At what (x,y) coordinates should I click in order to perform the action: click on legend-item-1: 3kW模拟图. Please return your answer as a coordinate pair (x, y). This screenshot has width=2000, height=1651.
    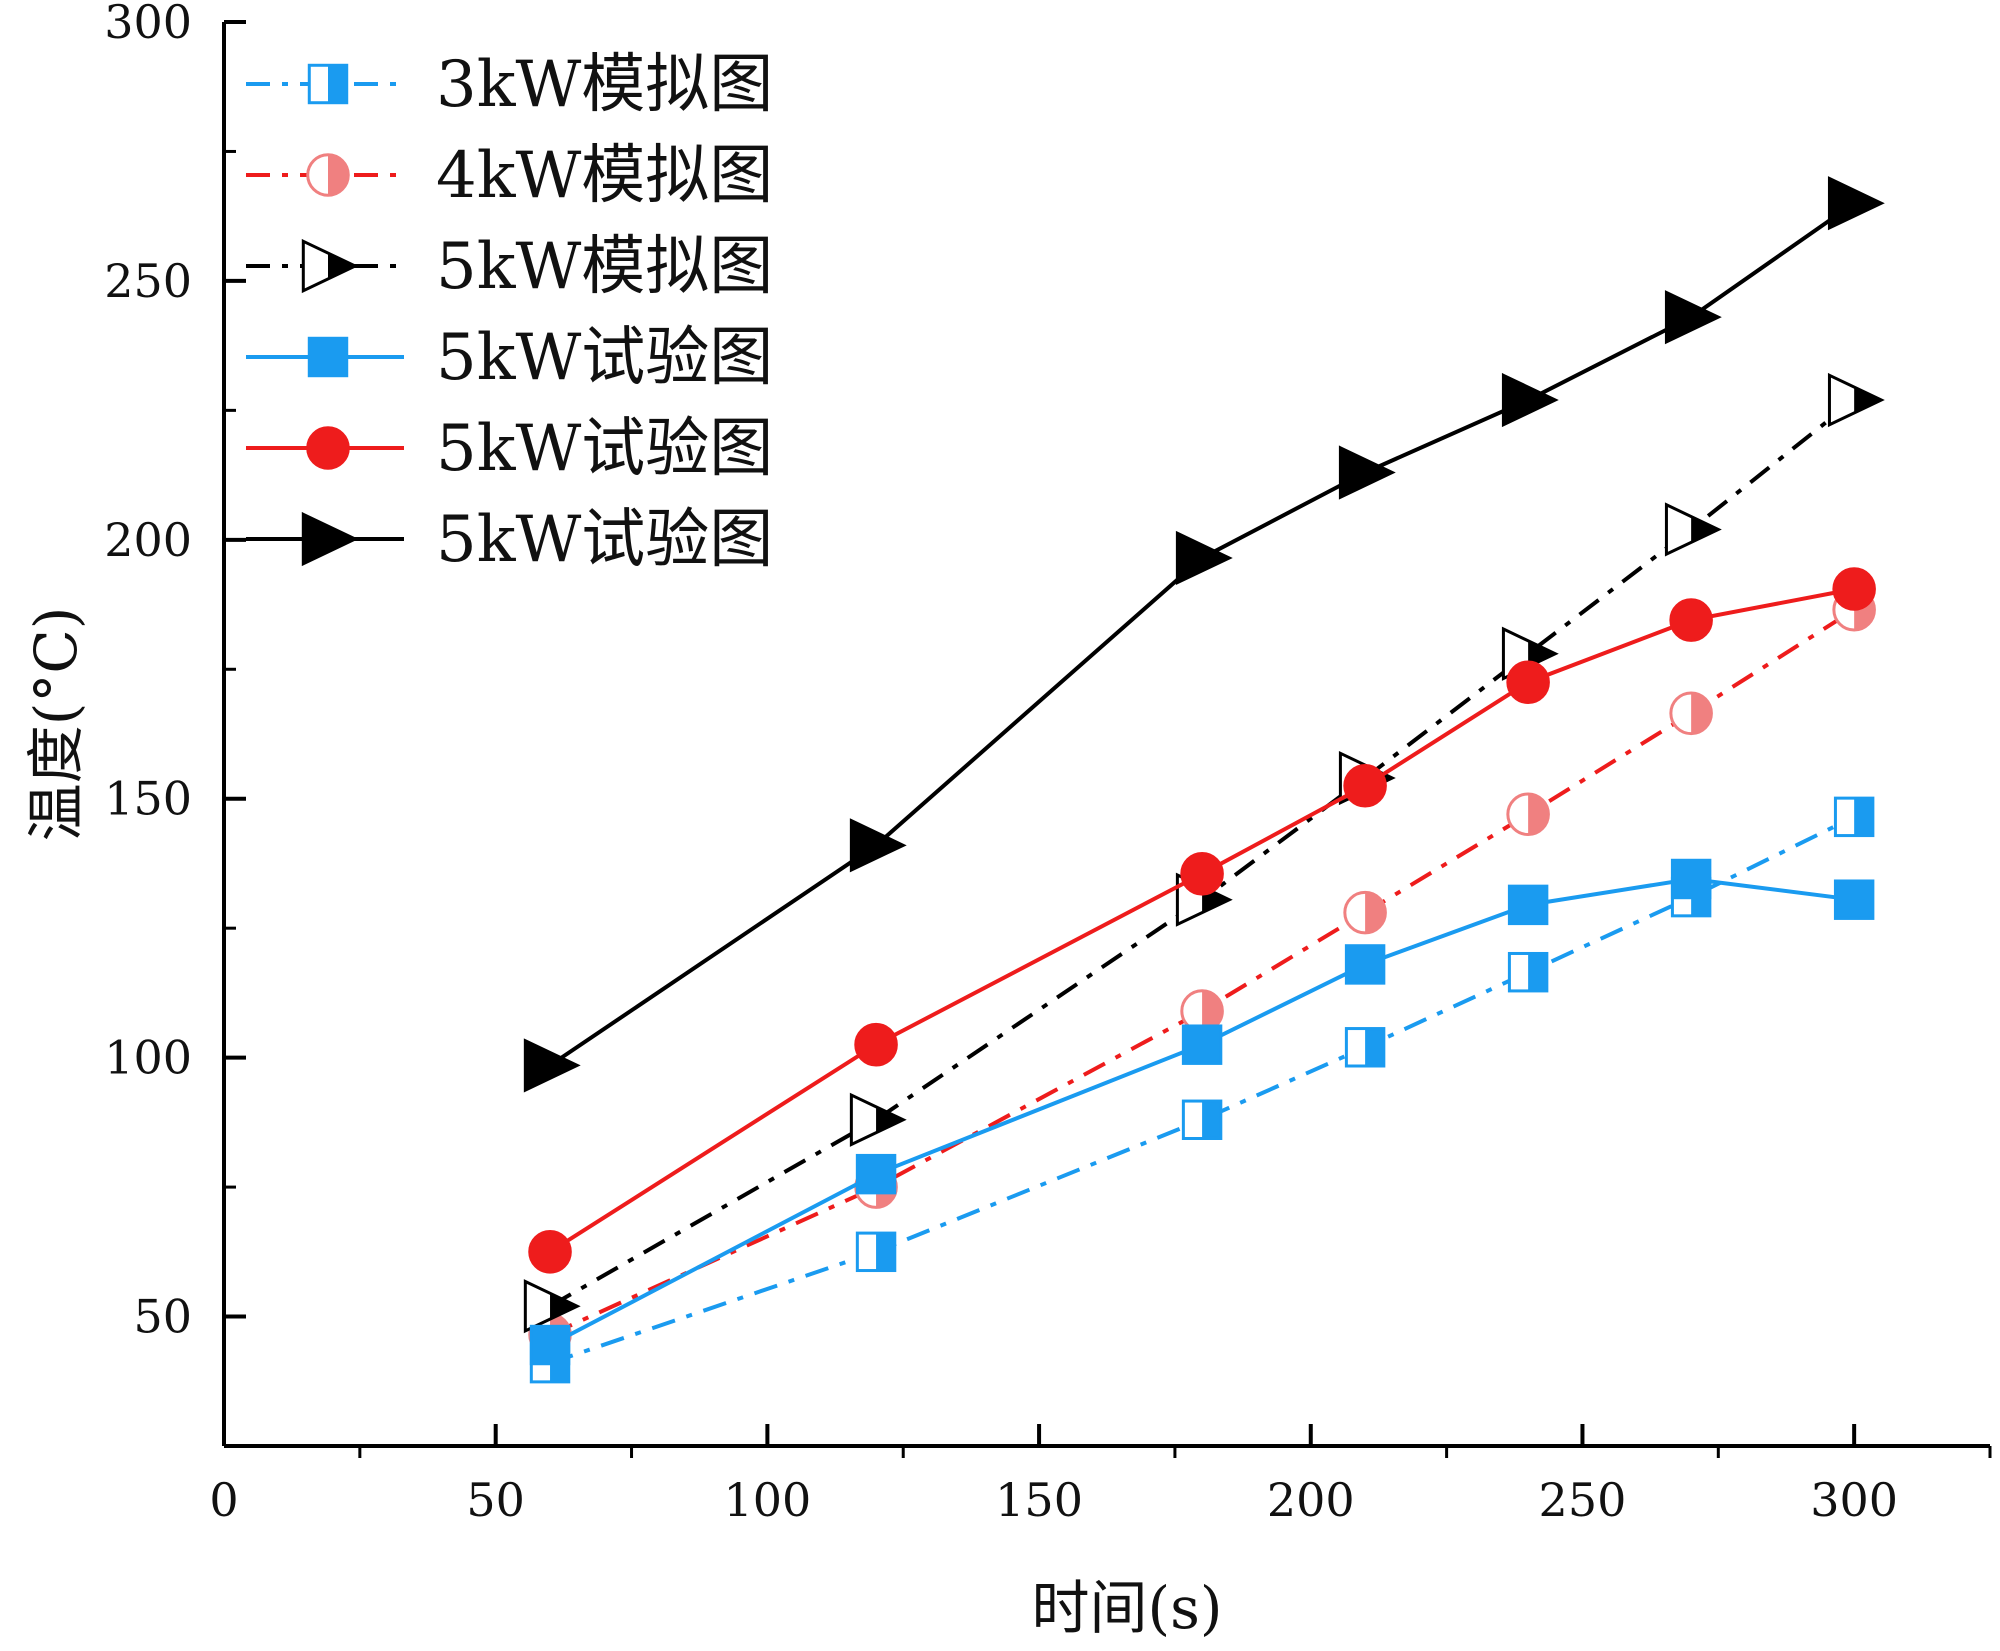
    Looking at the image, I should click on (509, 85).